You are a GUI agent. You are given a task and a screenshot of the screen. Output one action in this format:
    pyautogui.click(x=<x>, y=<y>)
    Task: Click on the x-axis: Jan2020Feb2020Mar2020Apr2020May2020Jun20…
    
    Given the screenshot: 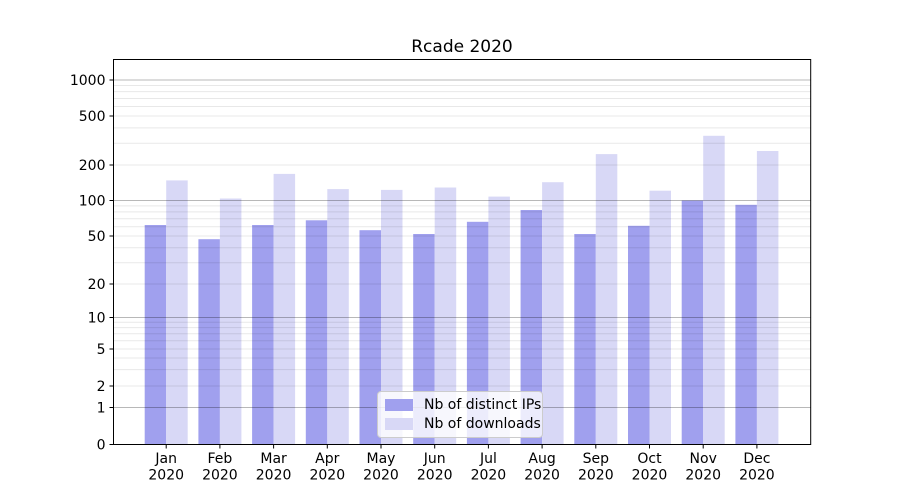 What is the action you would take?
    pyautogui.click(x=461, y=464)
    